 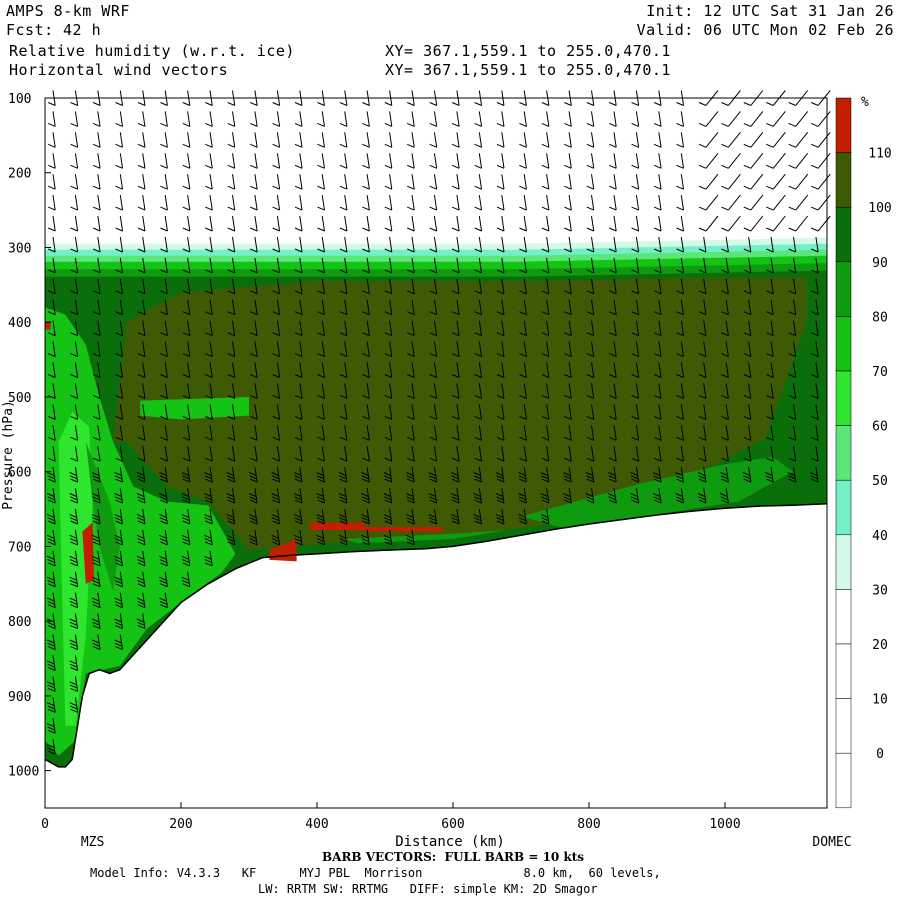 I want to click on x-tick-label: 1000, so click(x=724, y=824).